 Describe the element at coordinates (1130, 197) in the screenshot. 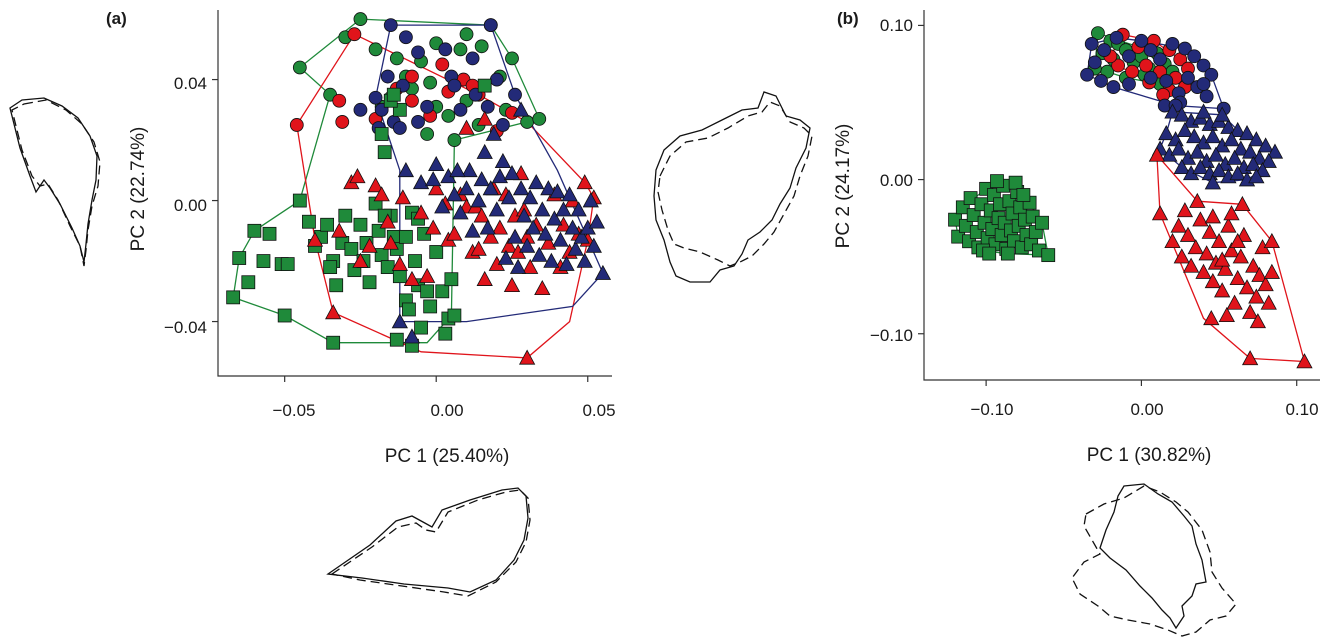

I see `panel-b-markers` at that location.